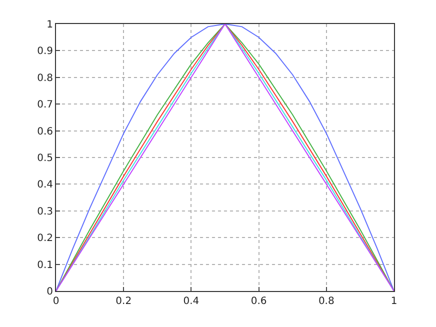 Image resolution: width=436 pixels, height=327 pixels. Describe the element at coordinates (45, 238) in the screenshot. I see `y-tick-label: 0.2` at that location.